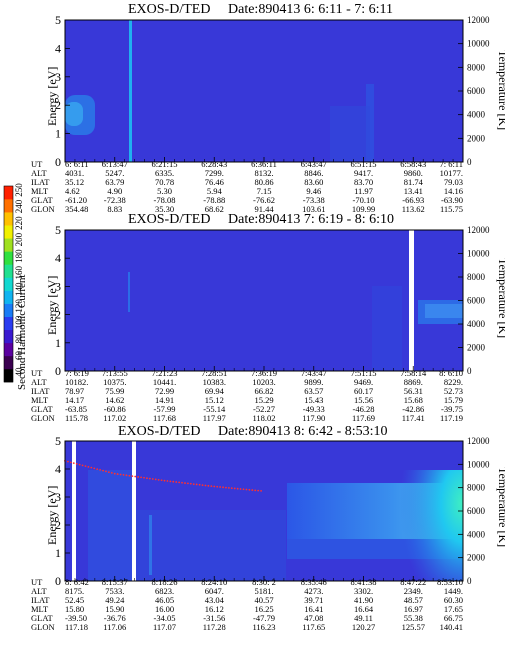 This screenshot has width=505, height=649. What do you see at coordinates (19, 223) in the screenshot?
I see `colorbar-tick-label: 220` at bounding box center [19, 223].